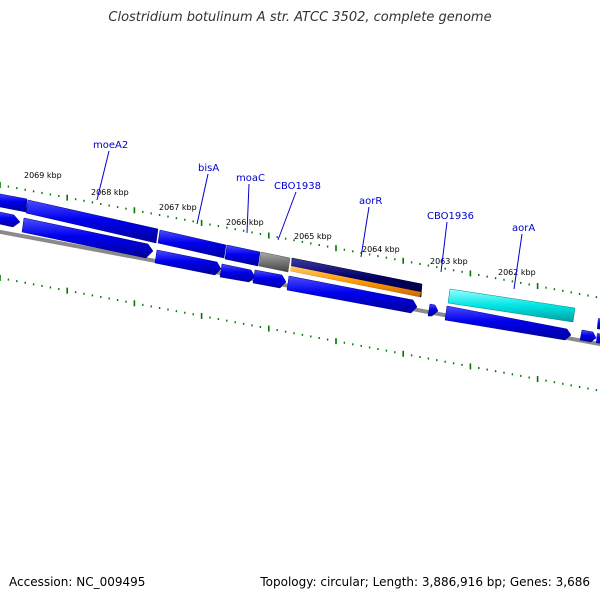 The image size is (600, 600). What do you see at coordinates (598, 324) in the screenshot?
I see `gene-feature-edge` at bounding box center [598, 324].